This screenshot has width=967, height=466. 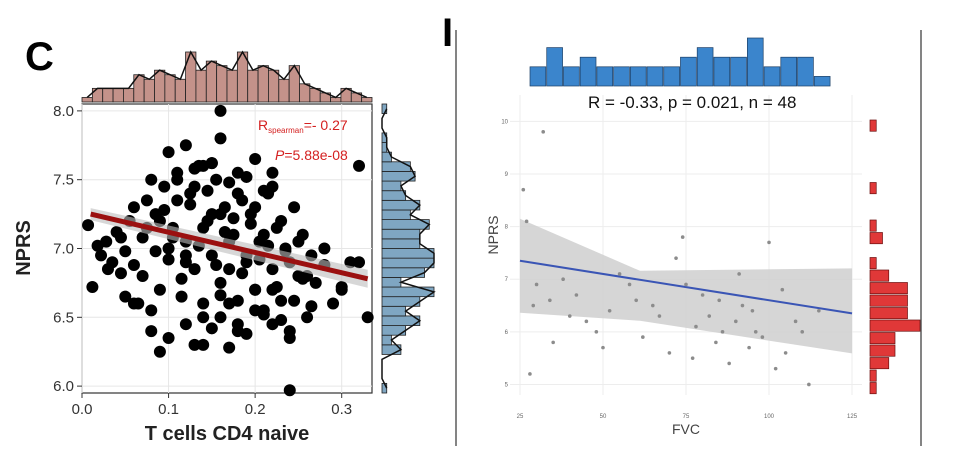 I want to click on y-tick-label: 10, so click(x=504, y=122).